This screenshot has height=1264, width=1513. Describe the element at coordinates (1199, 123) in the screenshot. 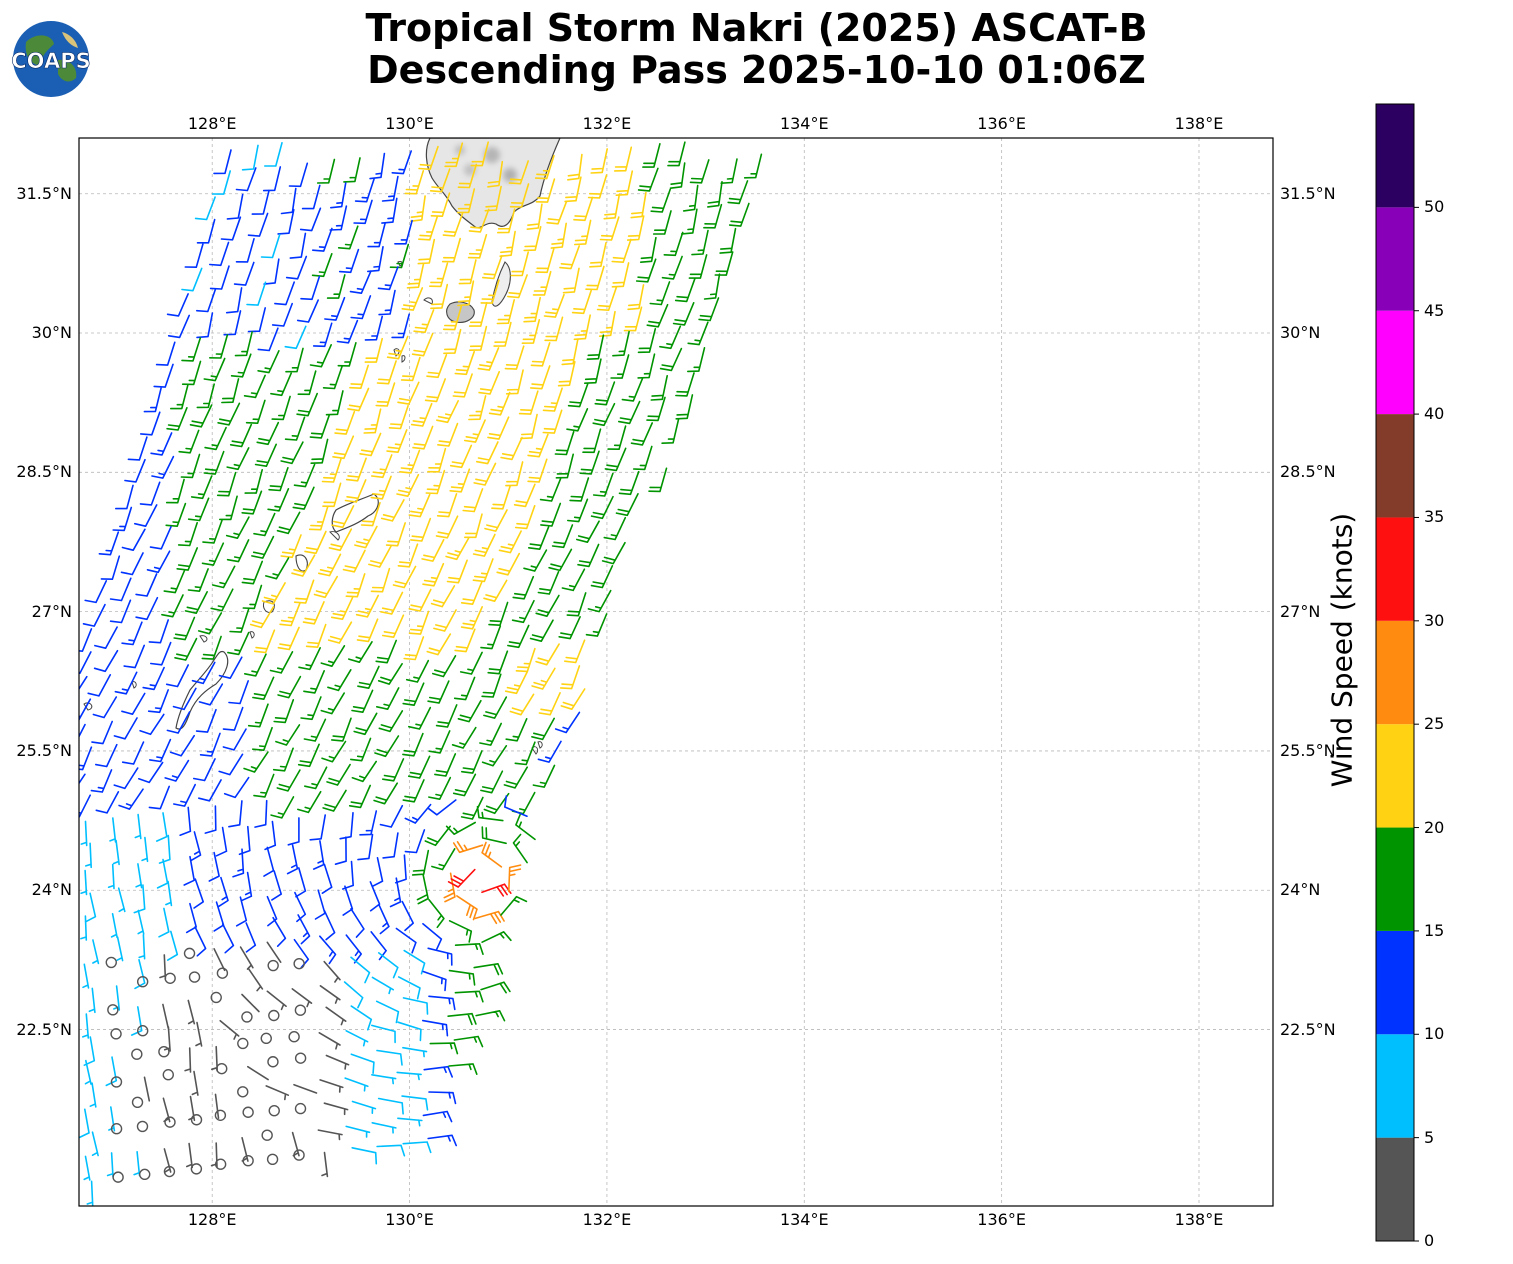

I see `lon-tick-label: 138°E` at that location.